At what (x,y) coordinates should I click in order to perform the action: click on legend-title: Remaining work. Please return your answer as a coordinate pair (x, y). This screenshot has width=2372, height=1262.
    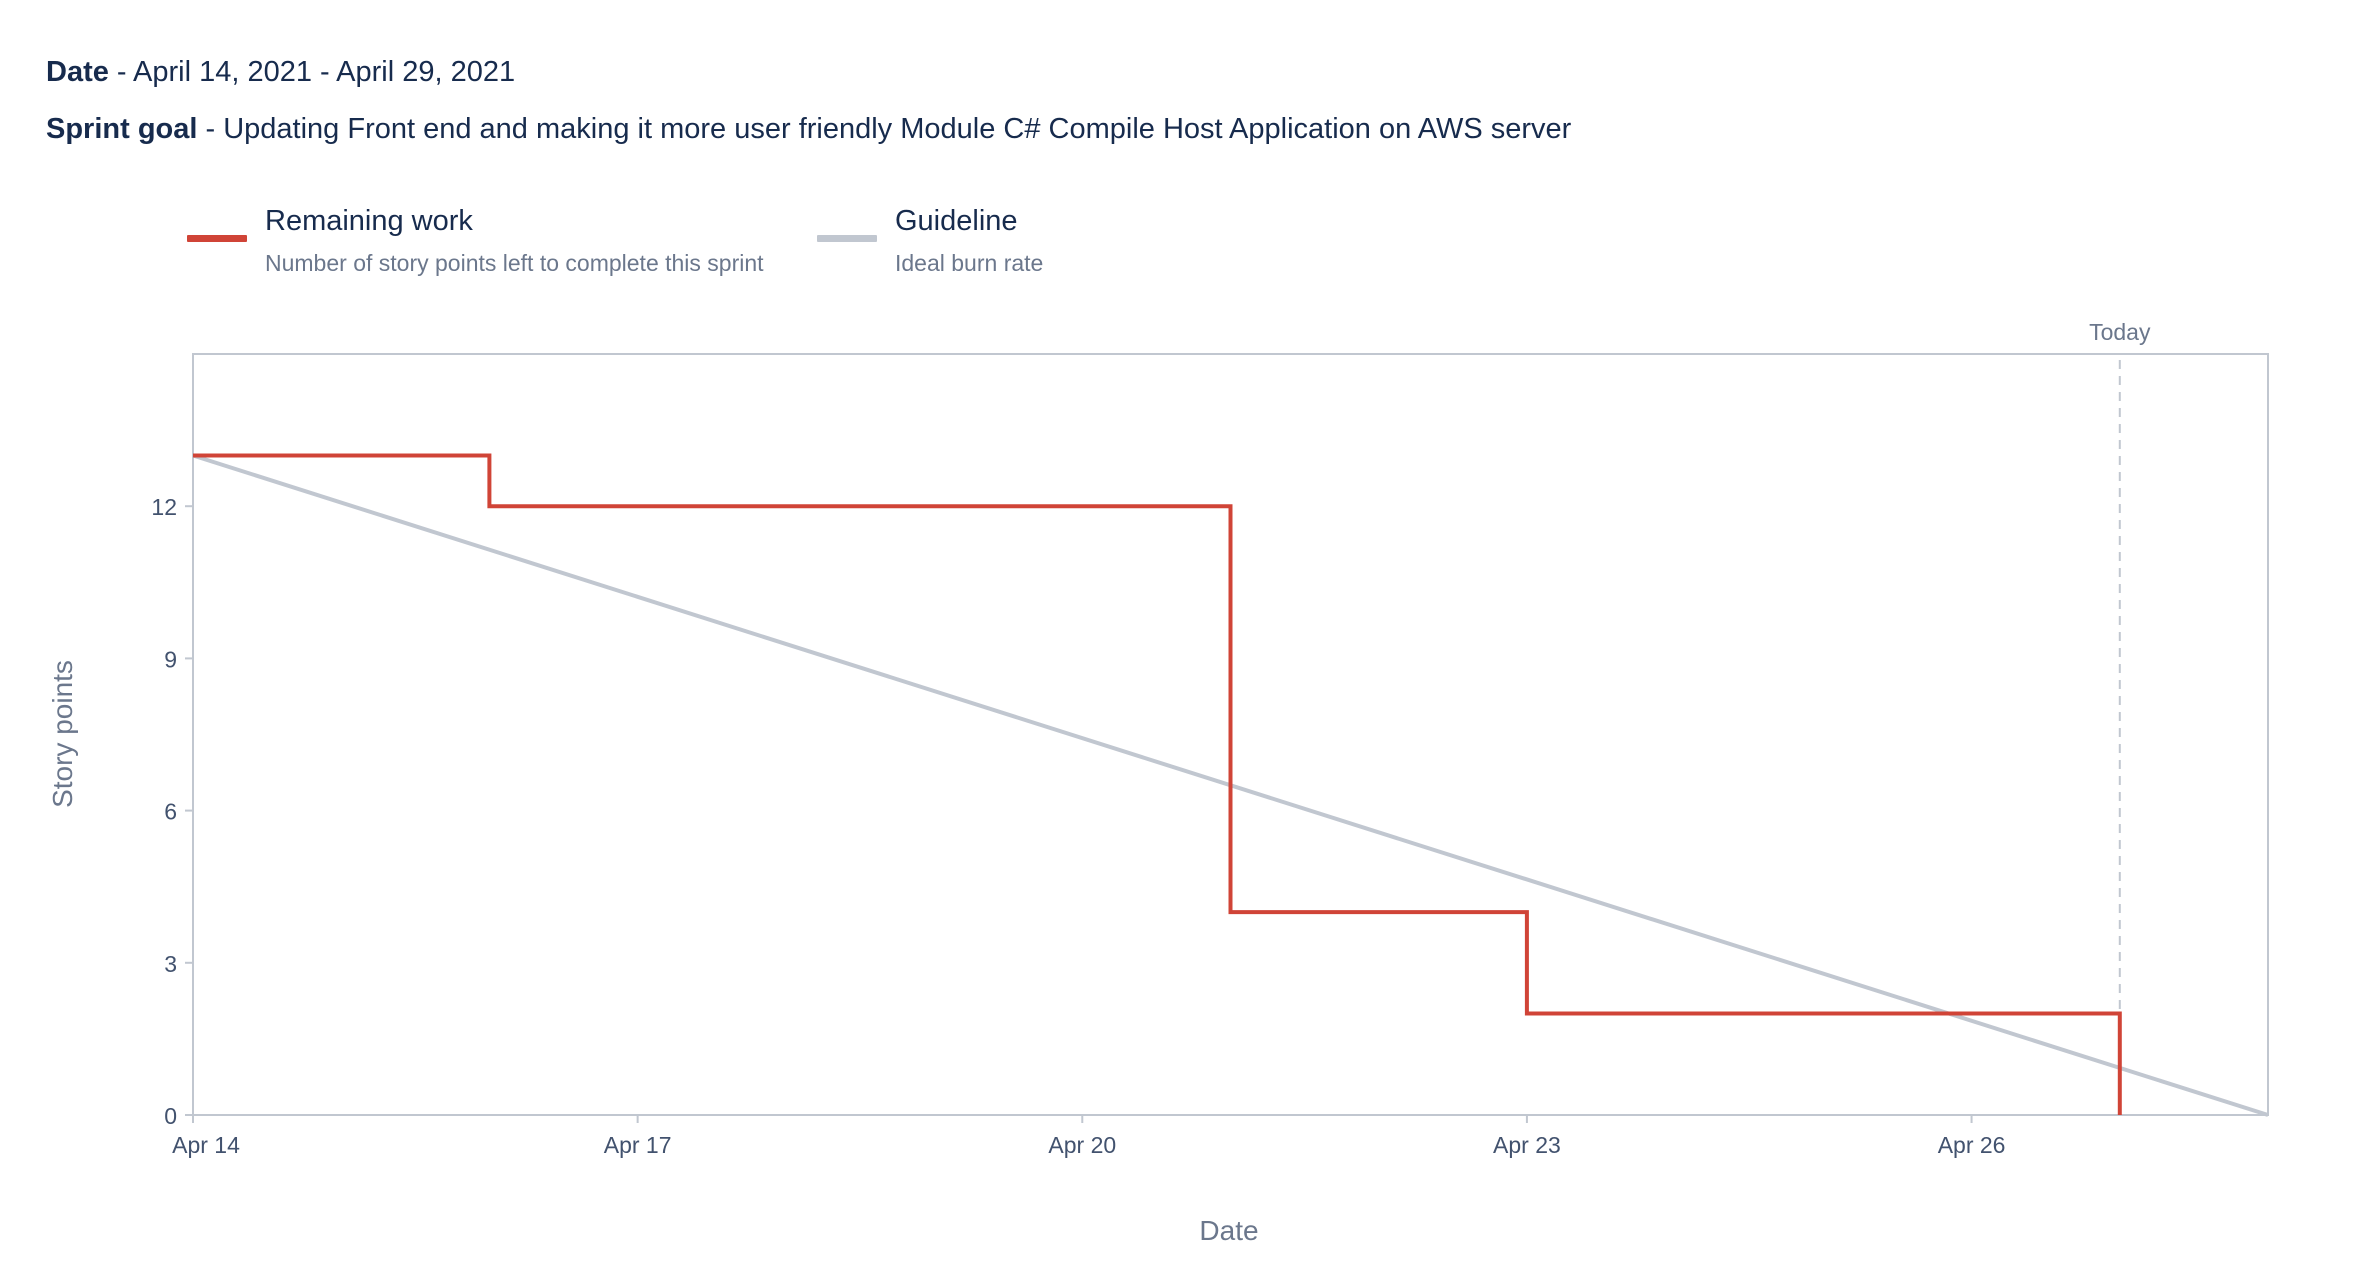
    Looking at the image, I should click on (369, 221).